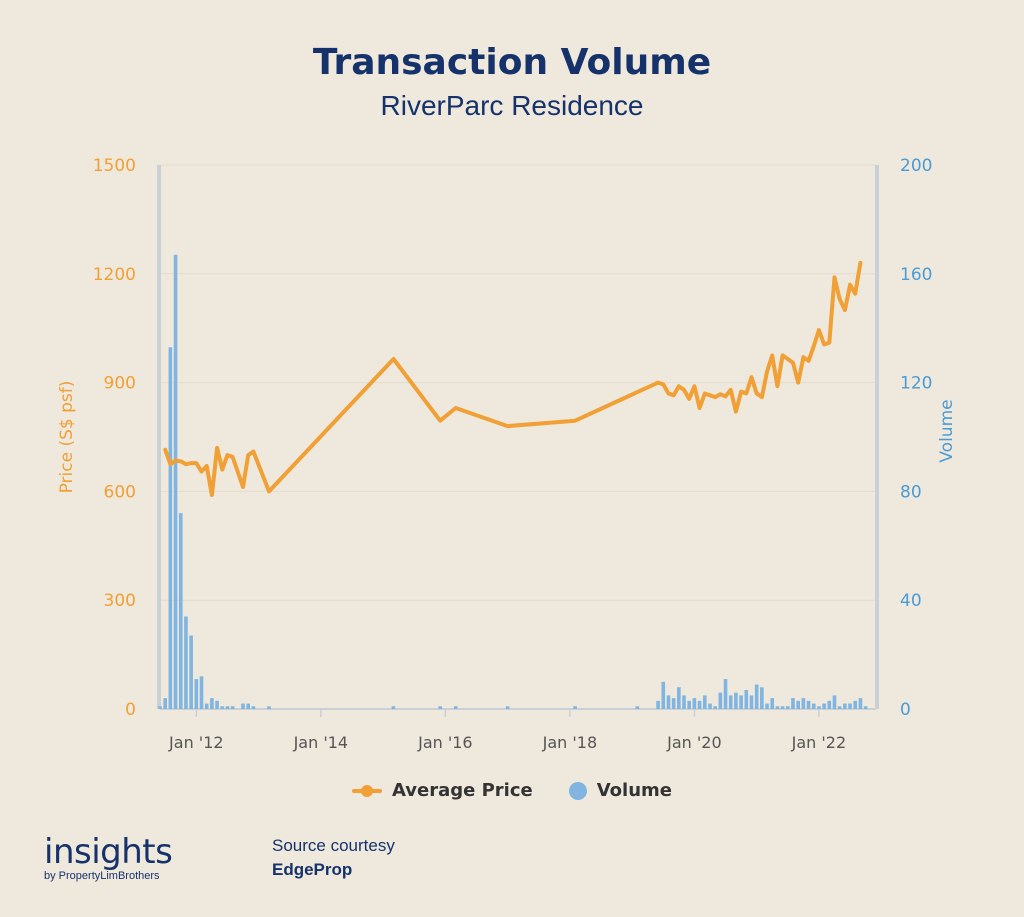 This screenshot has height=917, width=1024. What do you see at coordinates (905, 710) in the screenshot?
I see `y-right-tick-label: 0` at bounding box center [905, 710].